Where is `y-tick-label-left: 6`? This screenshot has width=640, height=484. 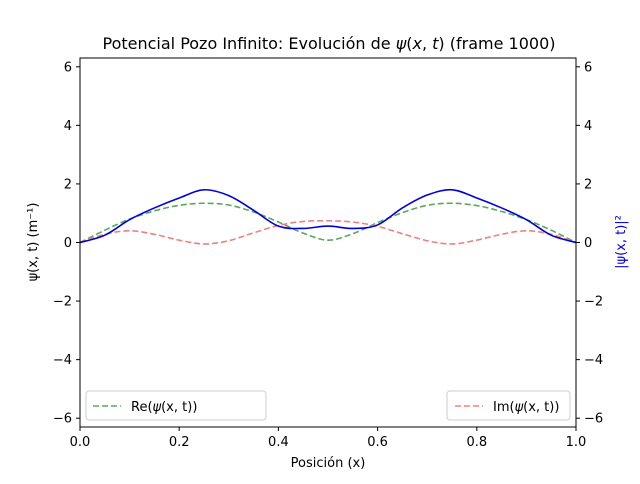
y-tick-label-left: 6 is located at coordinates (68, 67).